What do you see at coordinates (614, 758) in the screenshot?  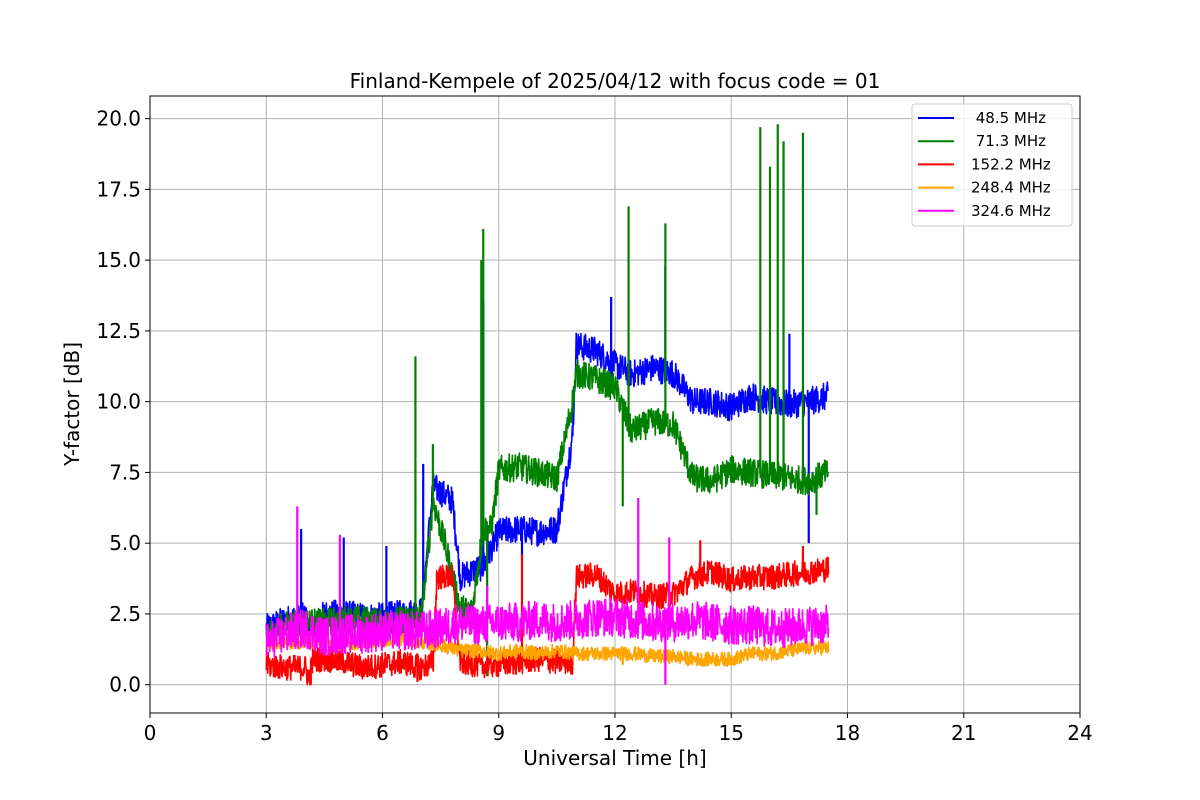 I see `x-axis-label: Universal Time [h]` at bounding box center [614, 758].